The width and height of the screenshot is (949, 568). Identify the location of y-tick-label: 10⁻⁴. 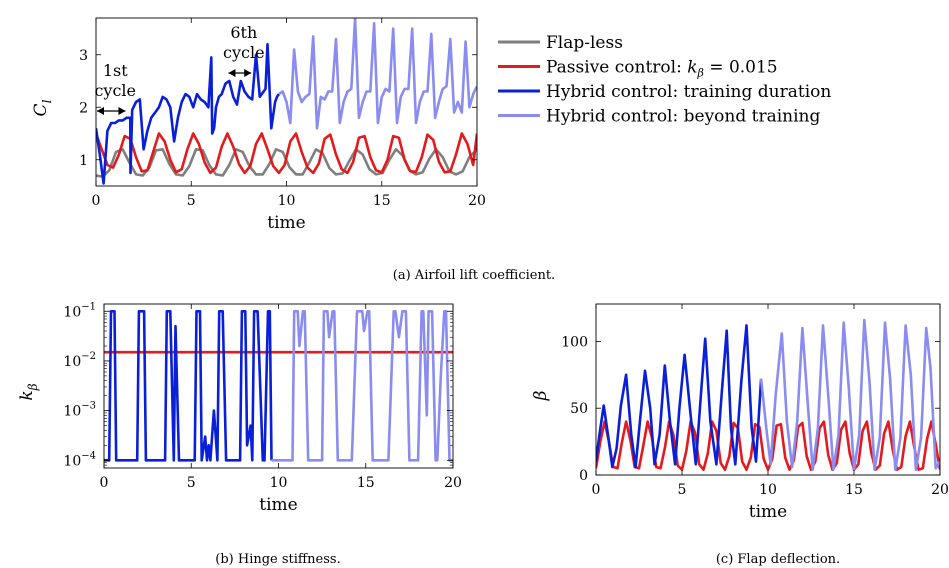
(79, 459).